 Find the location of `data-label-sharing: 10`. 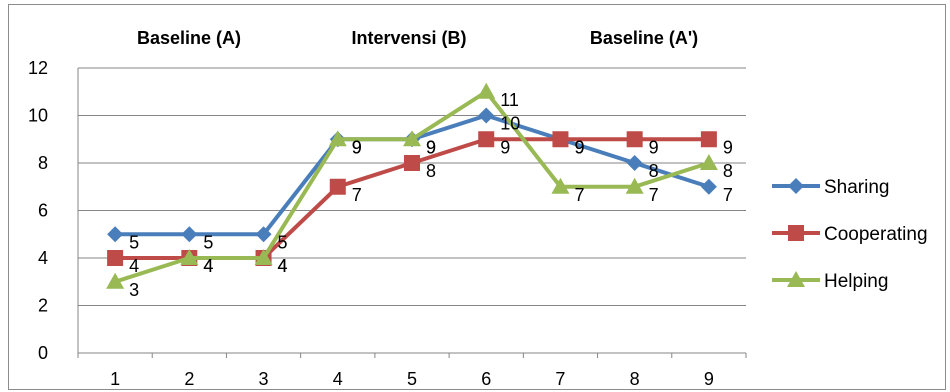

data-label-sharing: 10 is located at coordinates (510, 124).